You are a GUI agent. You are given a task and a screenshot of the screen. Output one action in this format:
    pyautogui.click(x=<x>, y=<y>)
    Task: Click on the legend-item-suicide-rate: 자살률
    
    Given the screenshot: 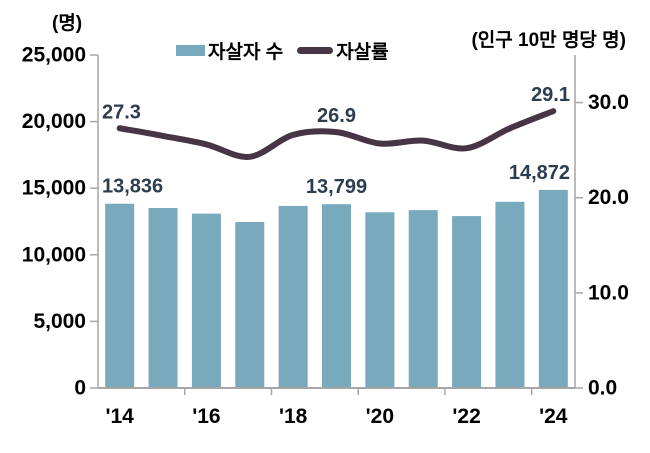 What is the action you would take?
    pyautogui.click(x=343, y=50)
    